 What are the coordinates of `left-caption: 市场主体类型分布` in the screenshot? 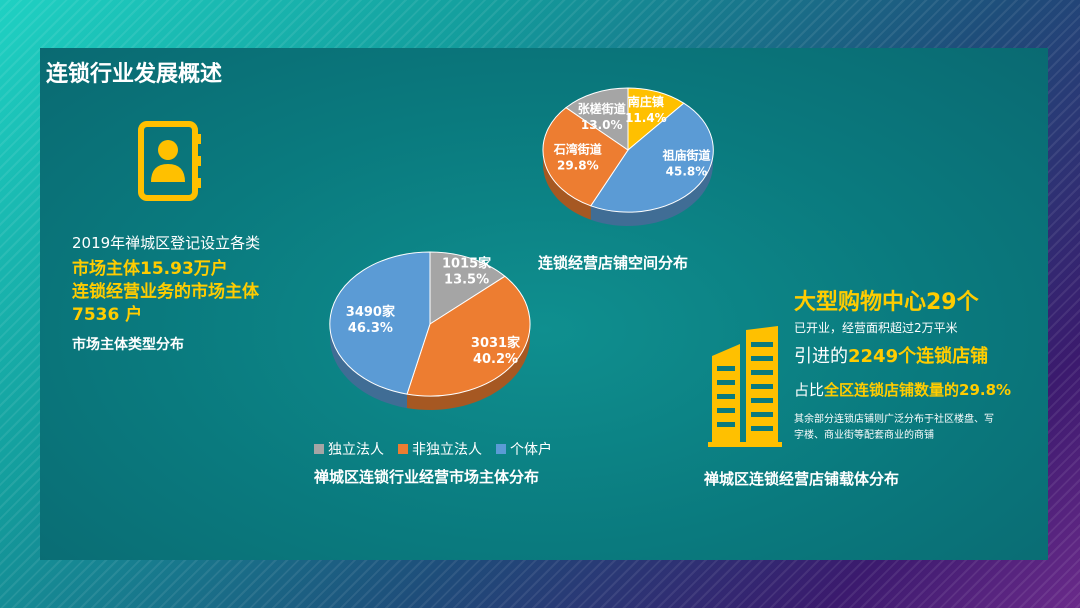 It's located at (128, 345).